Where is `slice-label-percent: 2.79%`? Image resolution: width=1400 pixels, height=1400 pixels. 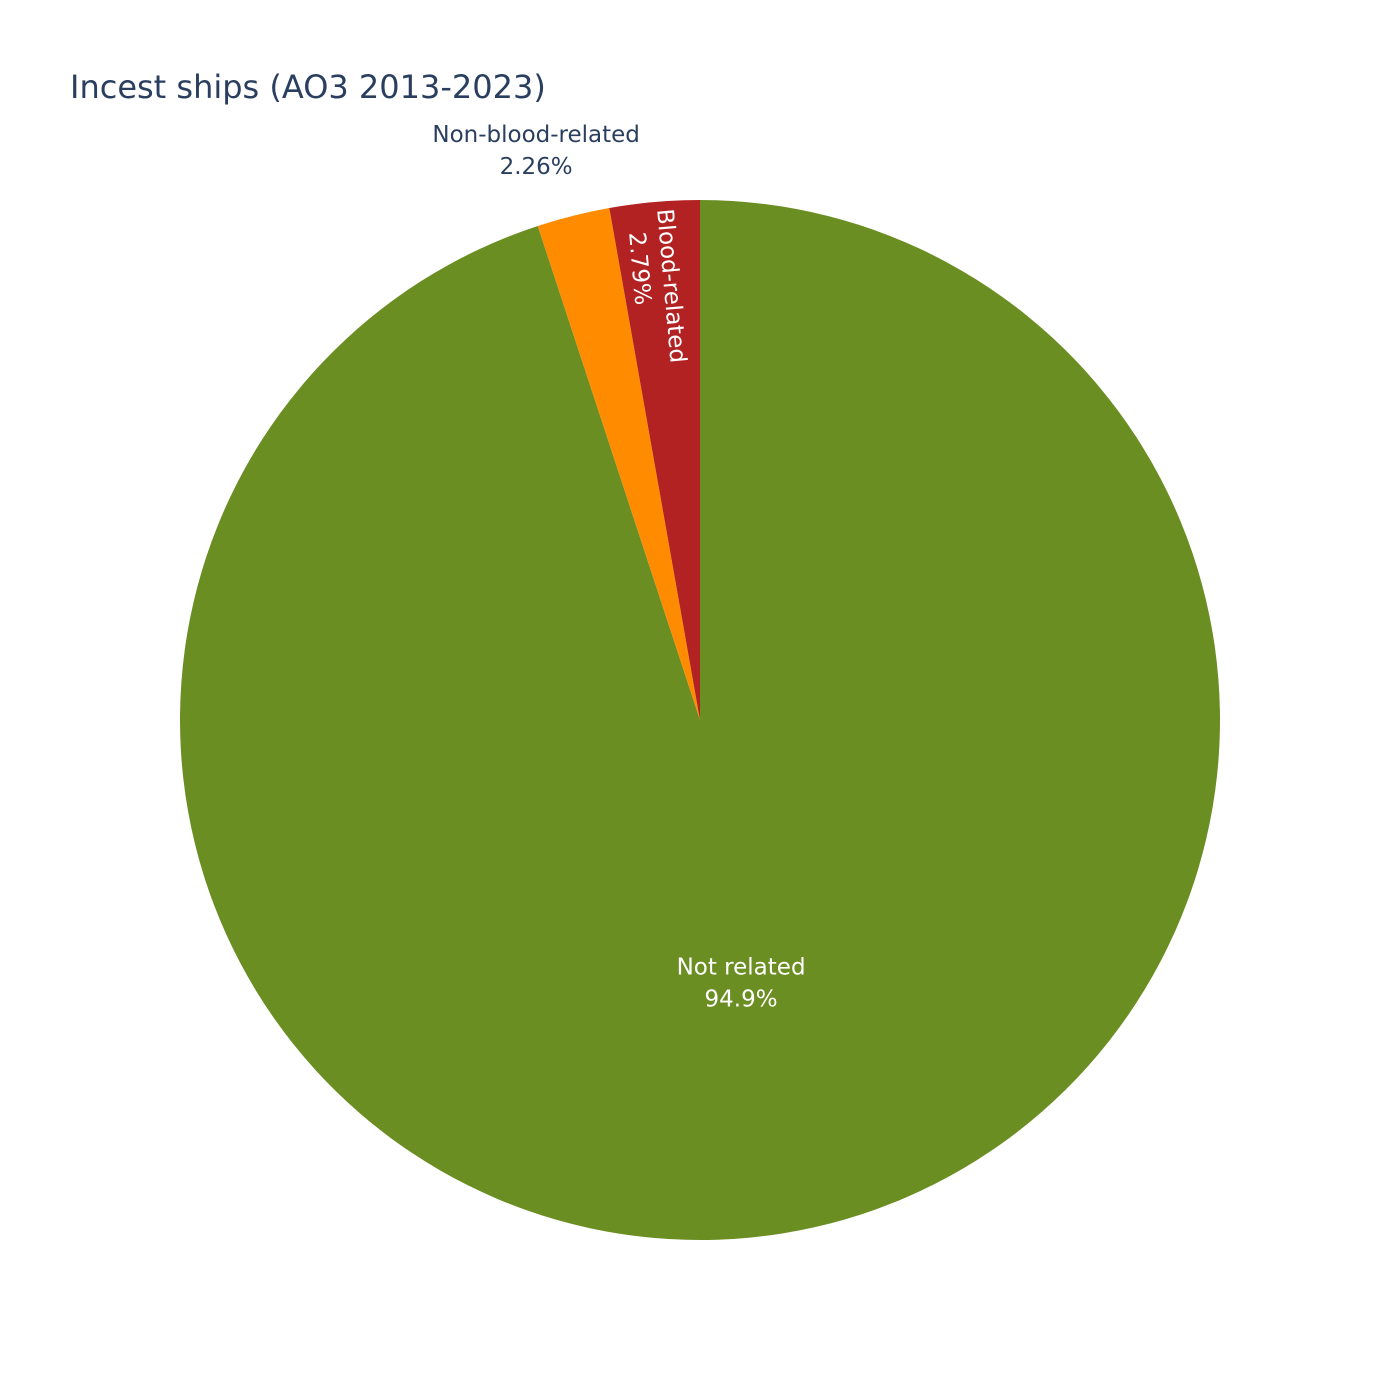
slice-label-percent: 2.79% is located at coordinates (639, 268).